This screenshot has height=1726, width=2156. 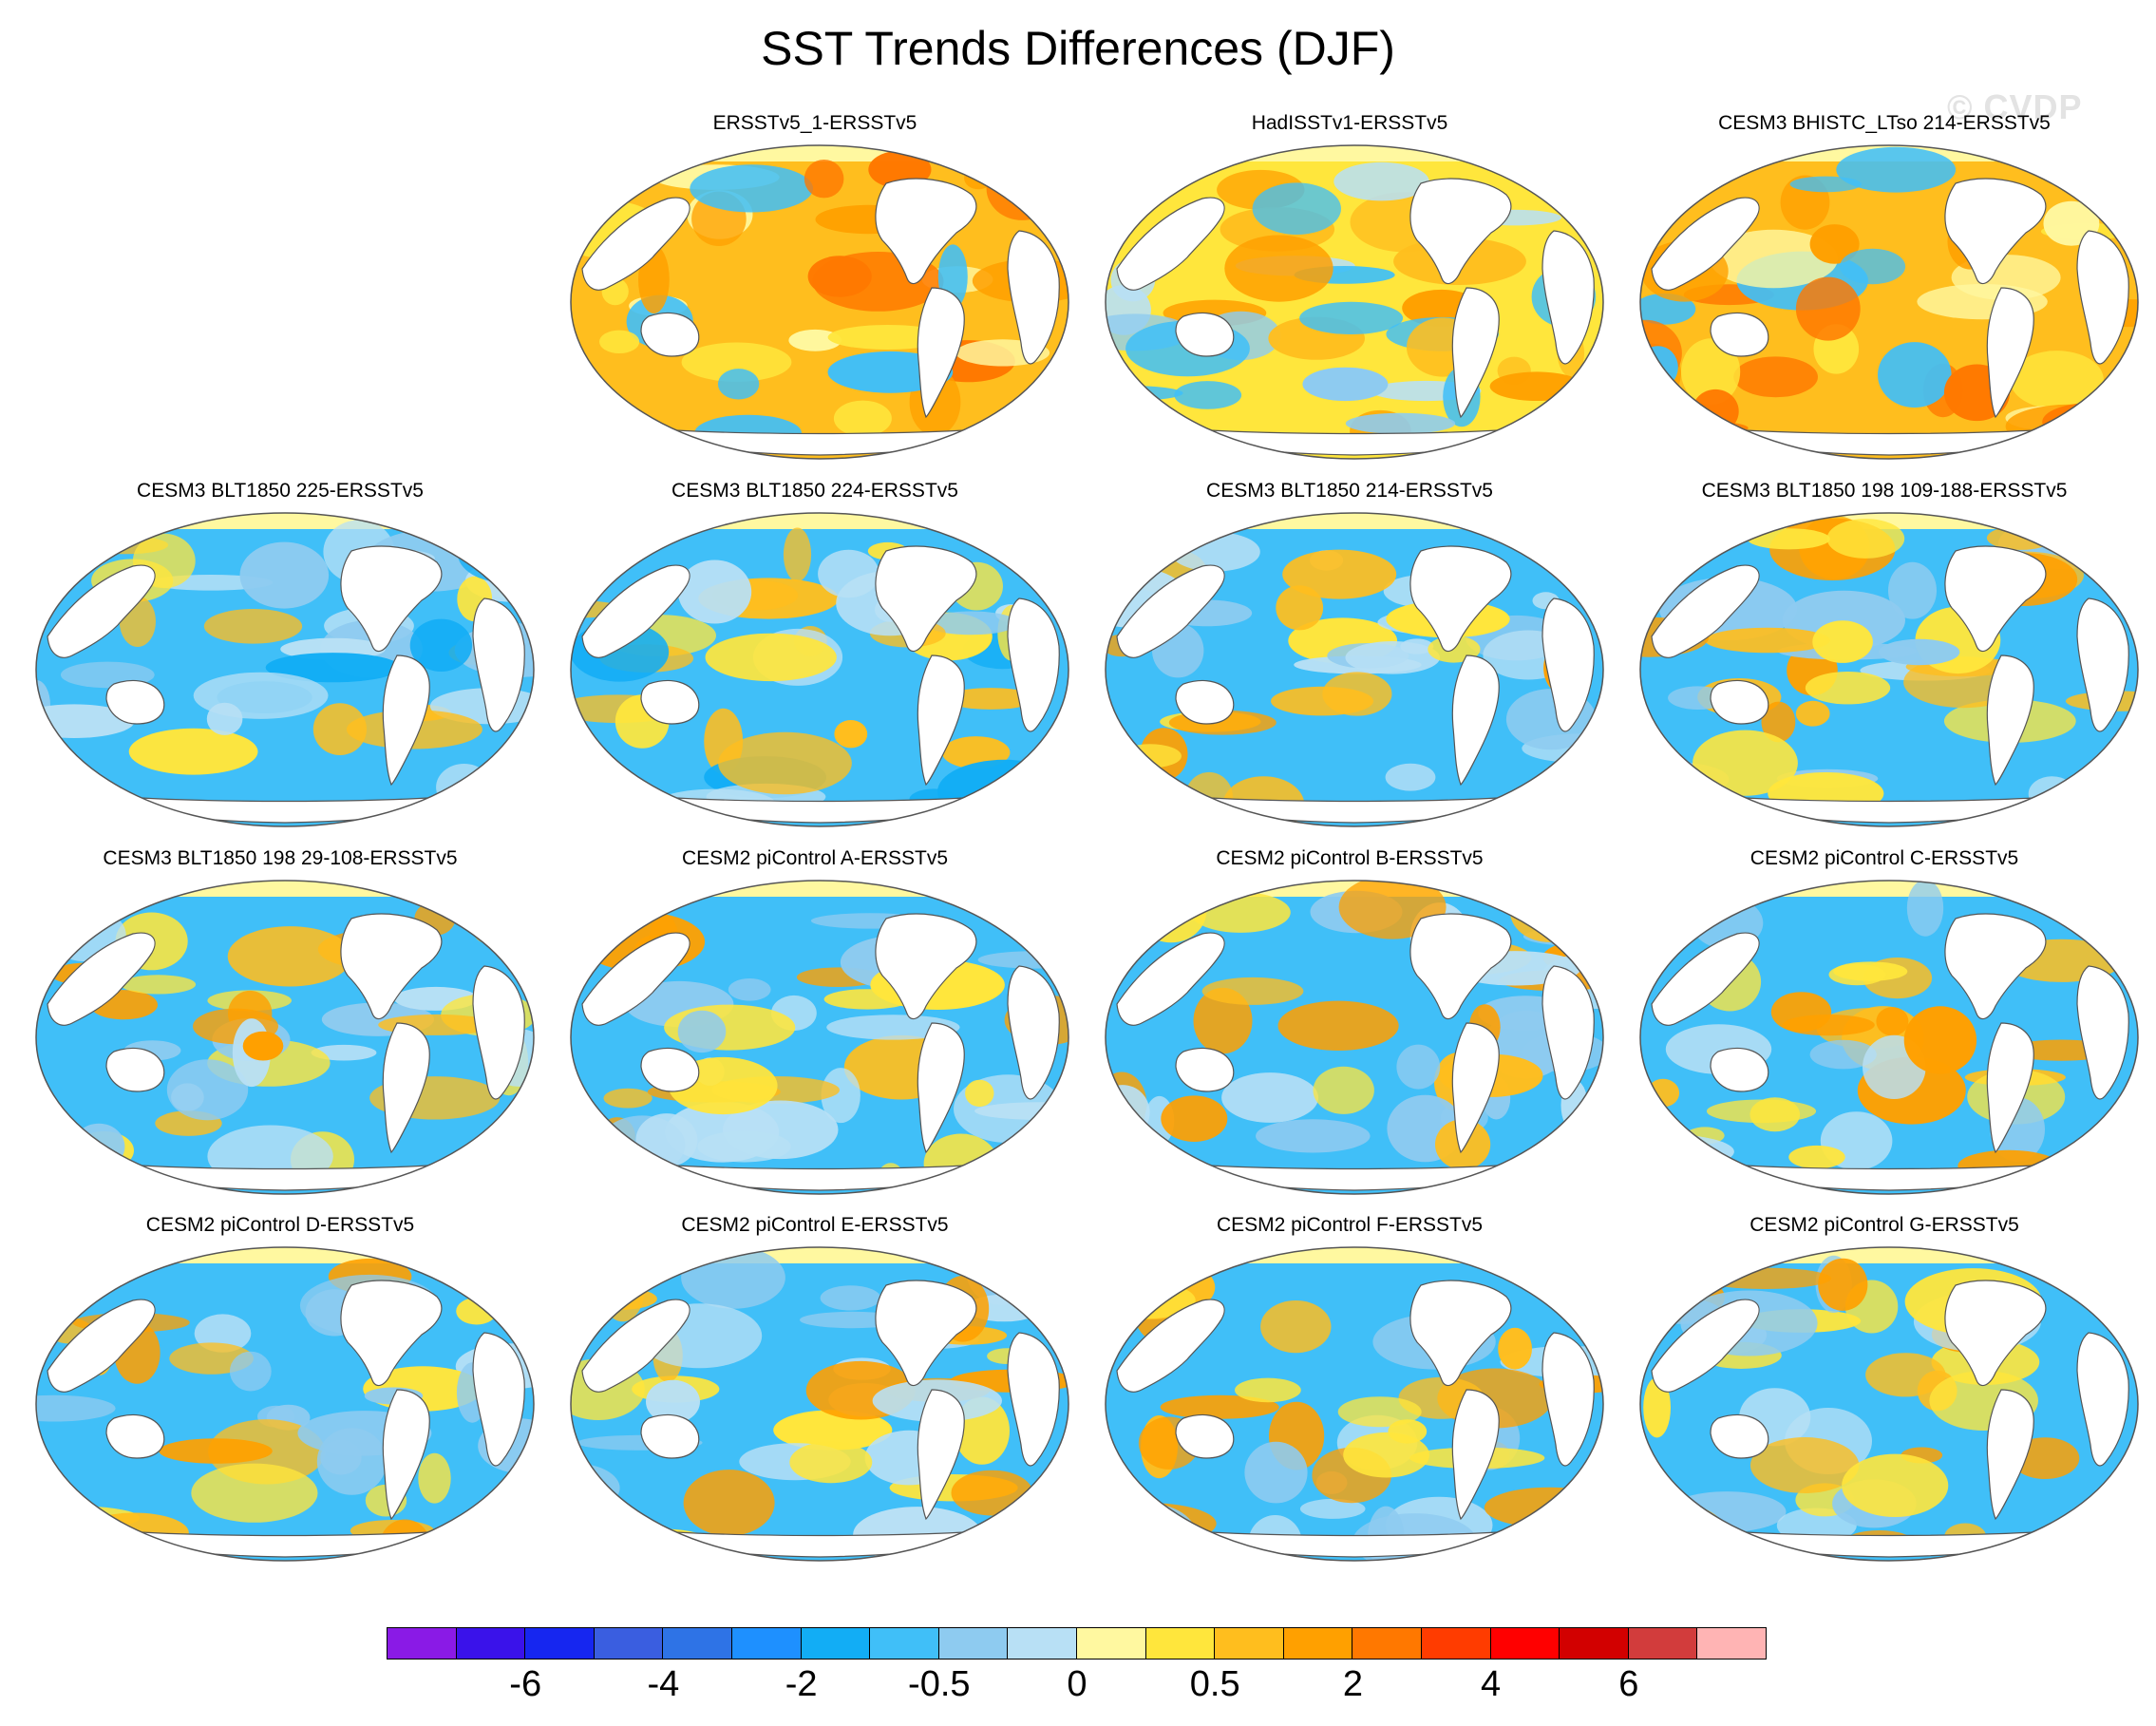 I want to click on panel-title: CESM2 piControl F-ERSSTv5, so click(x=1350, y=1225).